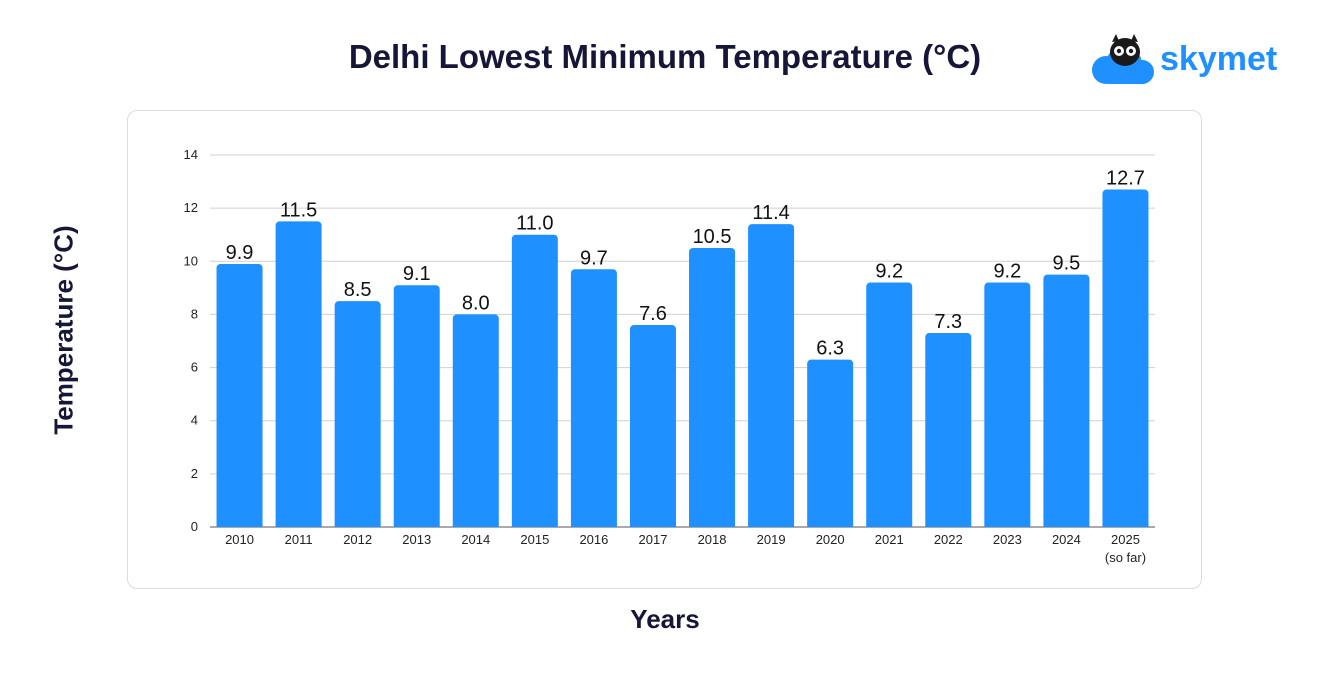  I want to click on x-tick-label: 2011, so click(299, 539).